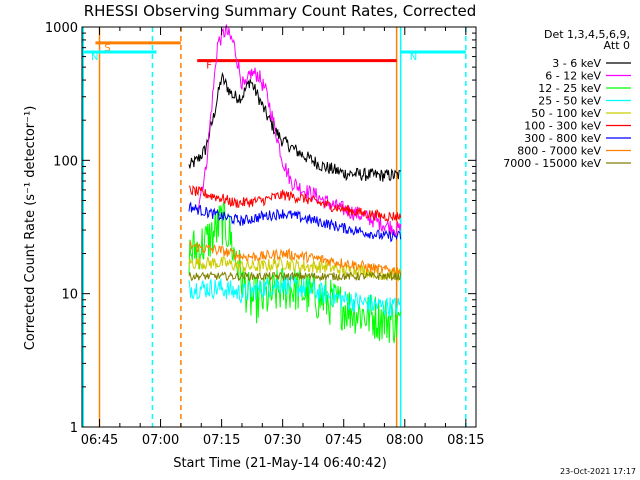 The height and width of the screenshot is (480, 640). Describe the element at coordinates (69, 295) in the screenshot. I see `y-tick-label: 10` at that location.